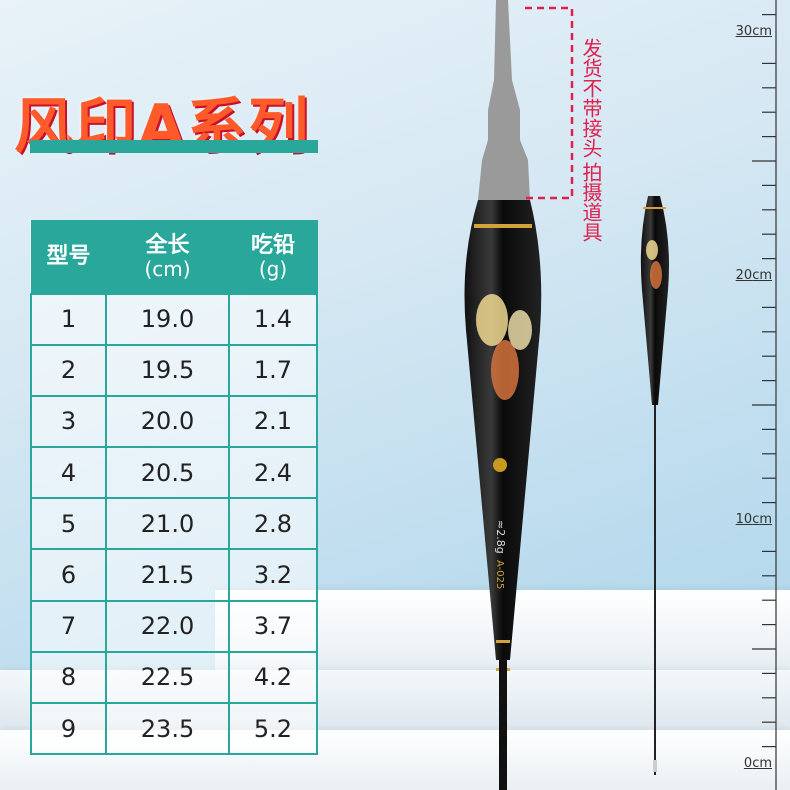  What do you see at coordinates (753, 519) in the screenshot?
I see `ruler-label-10: 10cm` at bounding box center [753, 519].